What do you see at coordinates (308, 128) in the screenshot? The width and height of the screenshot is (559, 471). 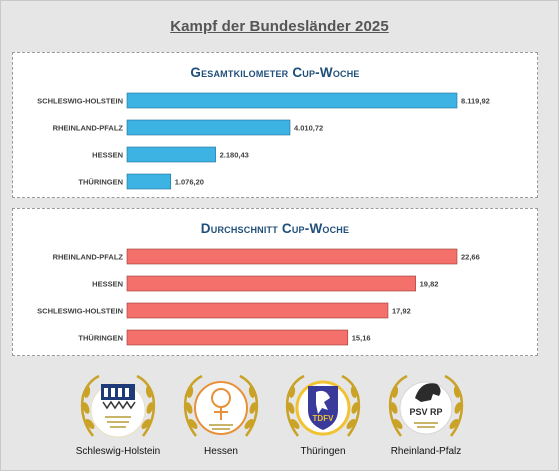 I see `data-label: 4.010,72` at bounding box center [308, 128].